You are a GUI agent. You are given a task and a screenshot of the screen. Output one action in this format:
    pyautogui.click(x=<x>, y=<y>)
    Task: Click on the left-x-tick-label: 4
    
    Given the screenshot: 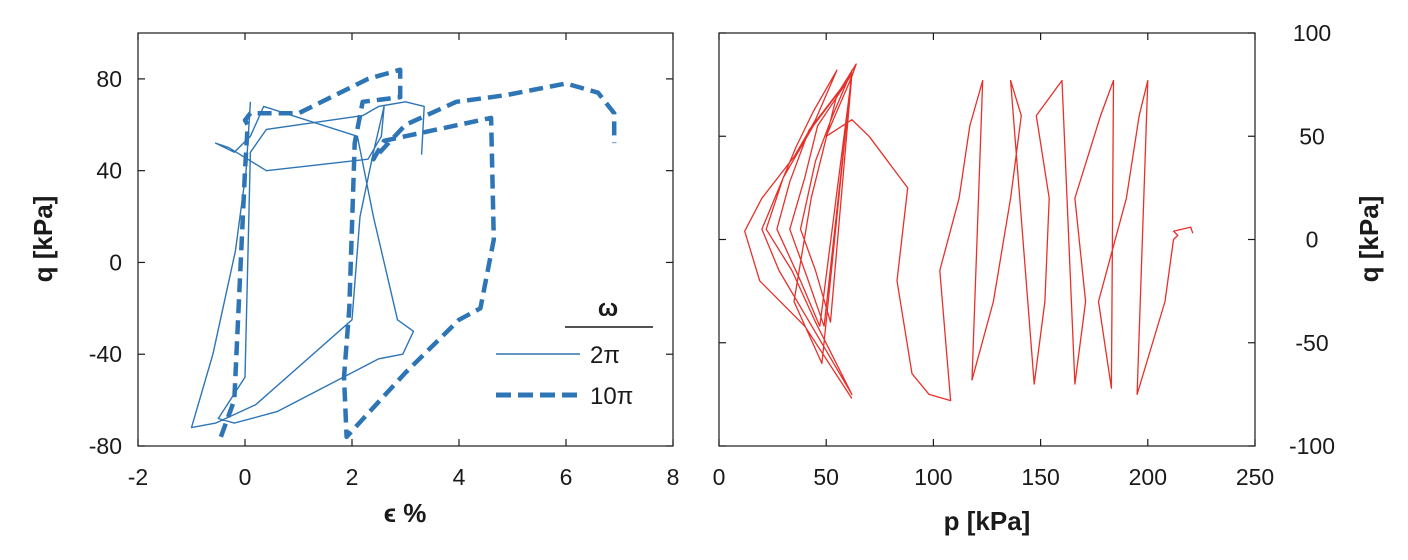 What is the action you would take?
    pyautogui.click(x=459, y=477)
    